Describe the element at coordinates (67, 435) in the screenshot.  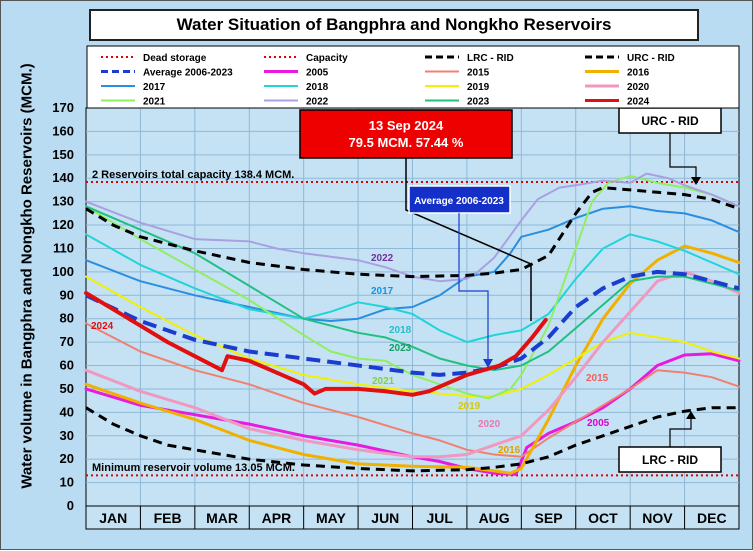
I see `y-tick-label: 30` at that location.